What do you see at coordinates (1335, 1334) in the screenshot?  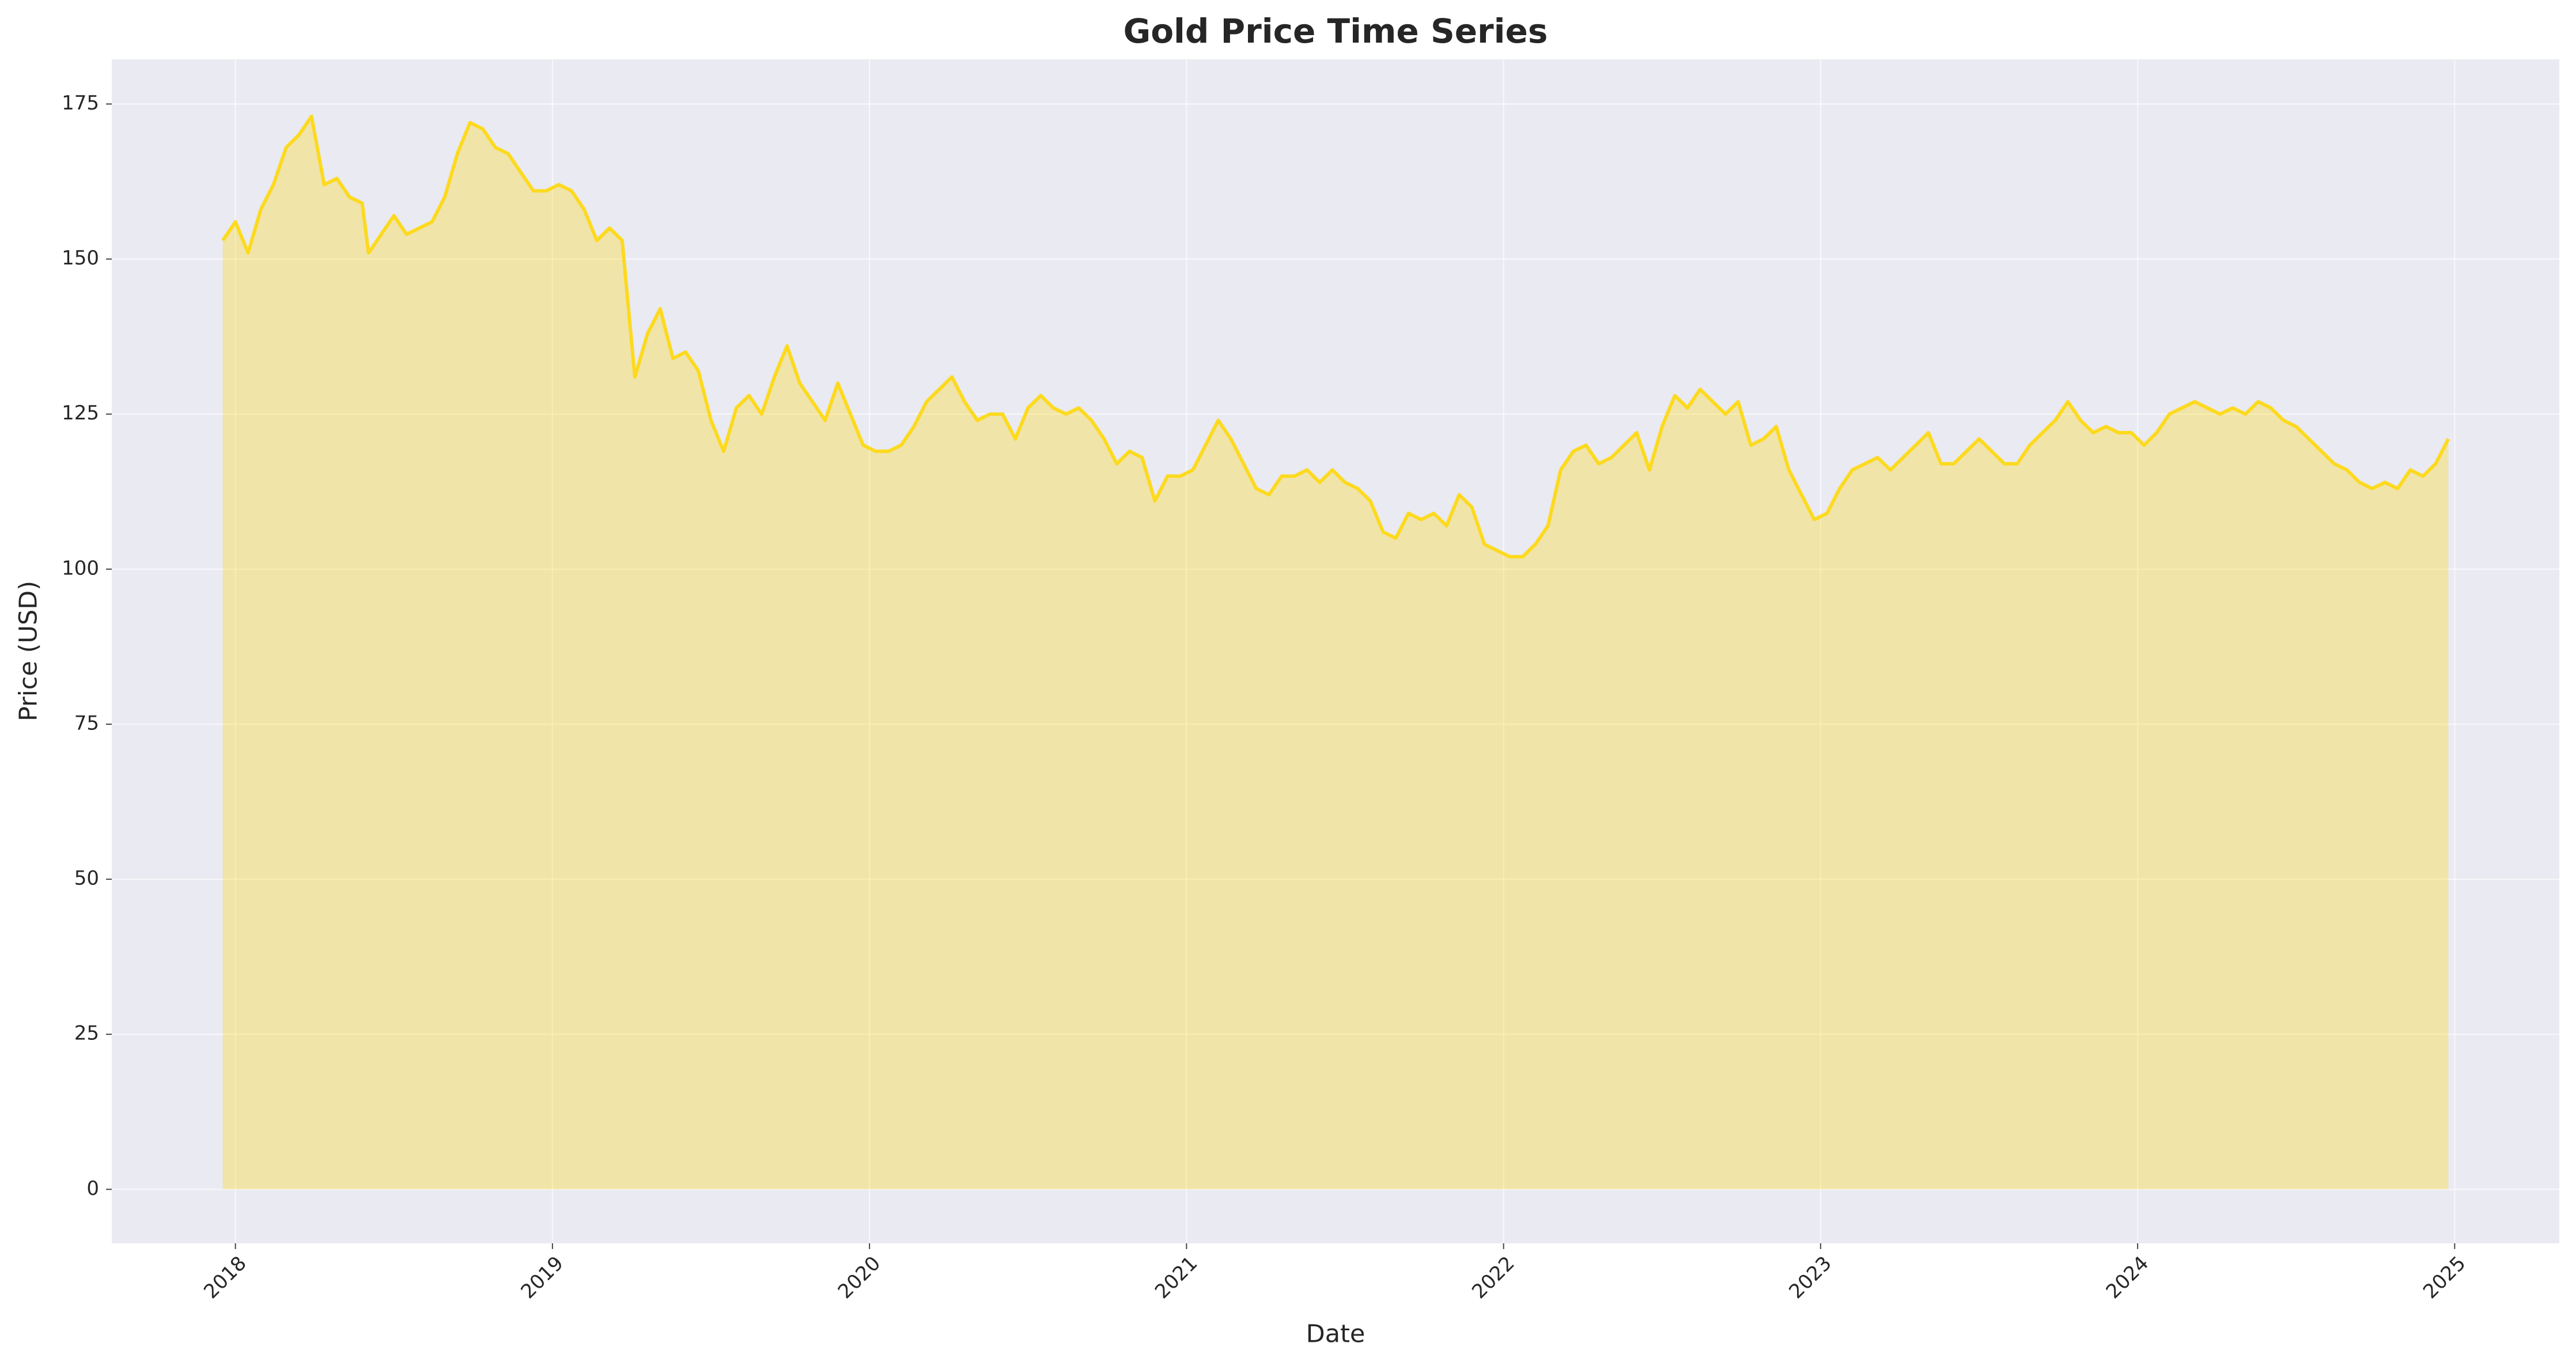 I see `x-axis-label: Date` at bounding box center [1335, 1334].